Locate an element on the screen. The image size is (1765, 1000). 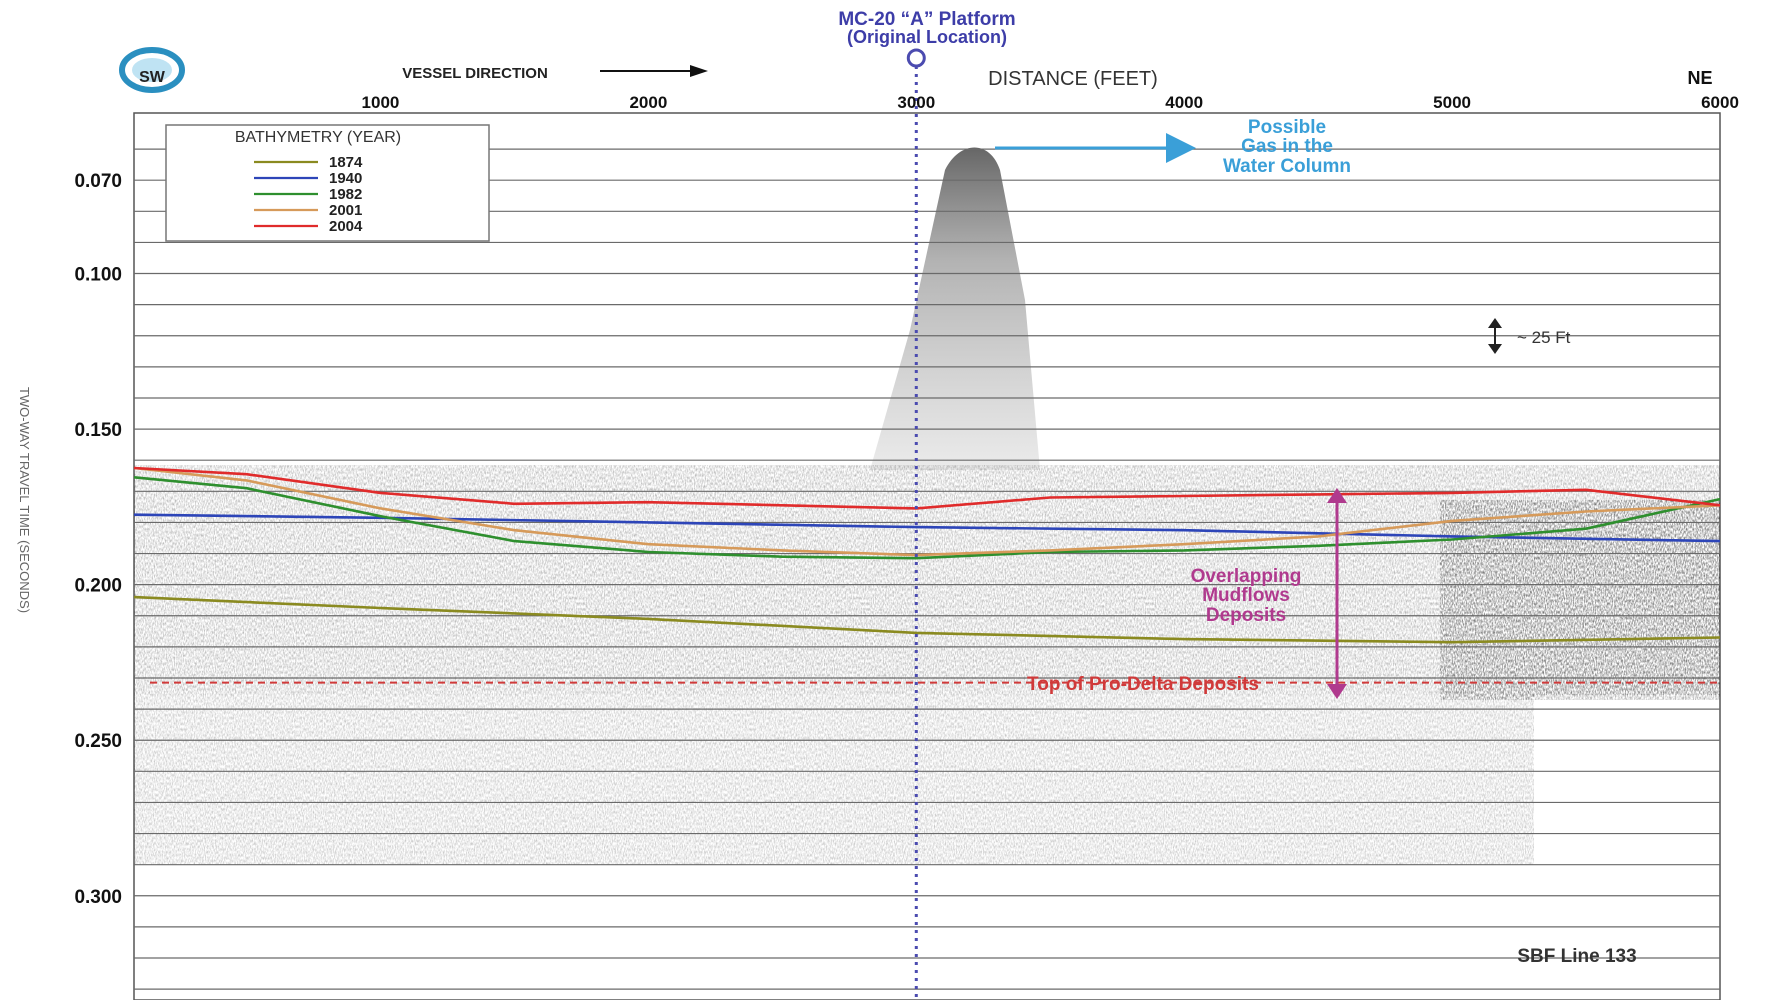
gas-line-3: Water Column is located at coordinates (1287, 166).